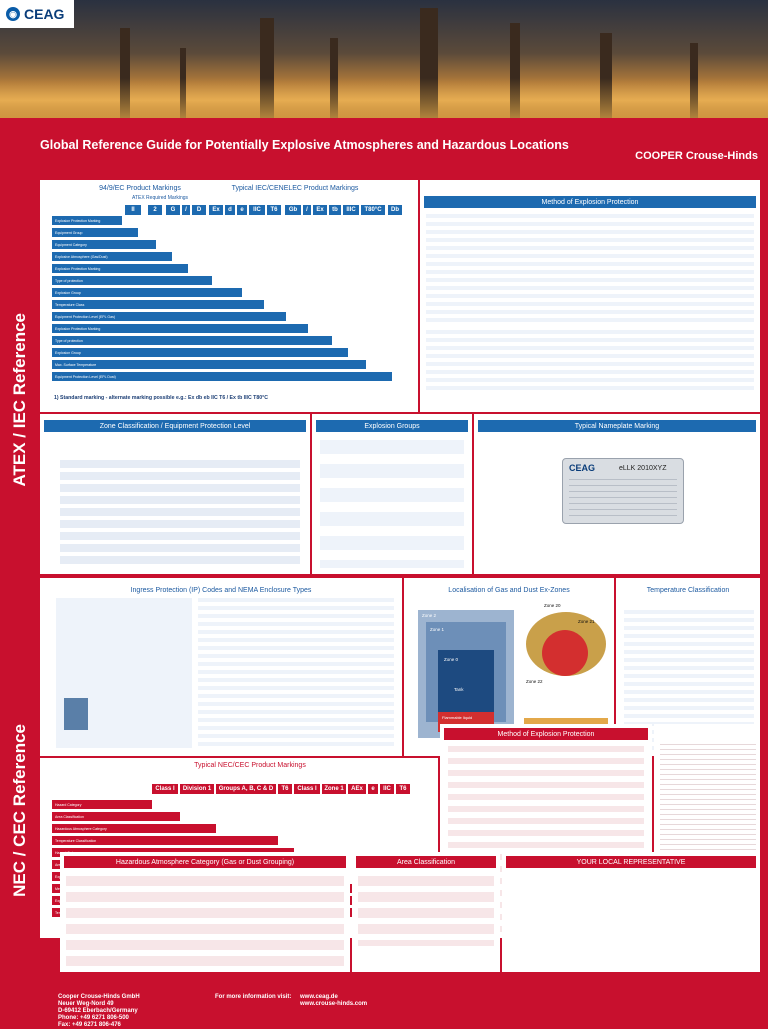 Image resolution: width=768 pixels, height=1029 pixels. Describe the element at coordinates (165, 840) in the screenshot. I see `nec-label-bar: Temperature Classification` at that location.